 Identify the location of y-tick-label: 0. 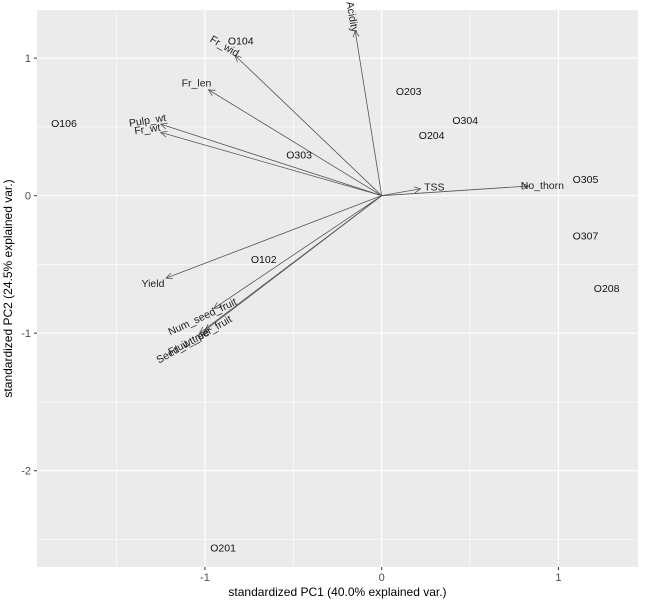
(28, 197).